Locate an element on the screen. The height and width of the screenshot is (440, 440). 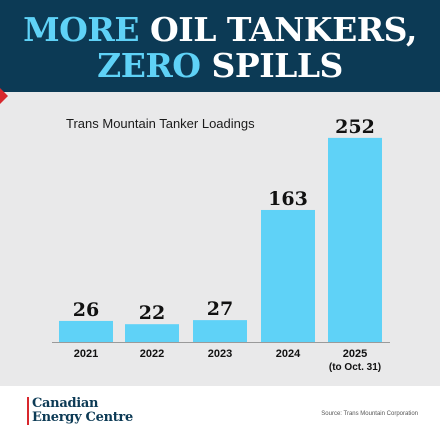
category-label-2023: 2023 is located at coordinates (220, 354).